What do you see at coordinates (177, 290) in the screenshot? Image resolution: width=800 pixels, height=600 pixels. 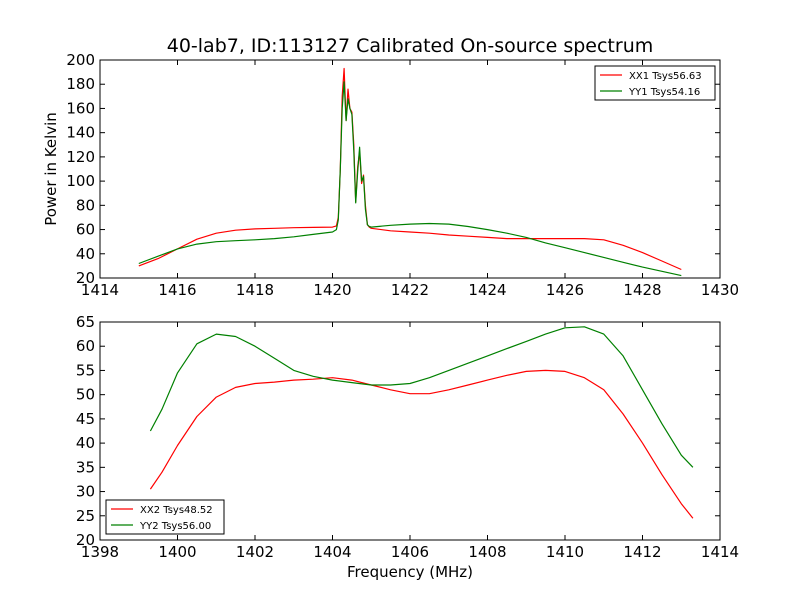 I see `x-tick-label: 1416` at bounding box center [177, 290].